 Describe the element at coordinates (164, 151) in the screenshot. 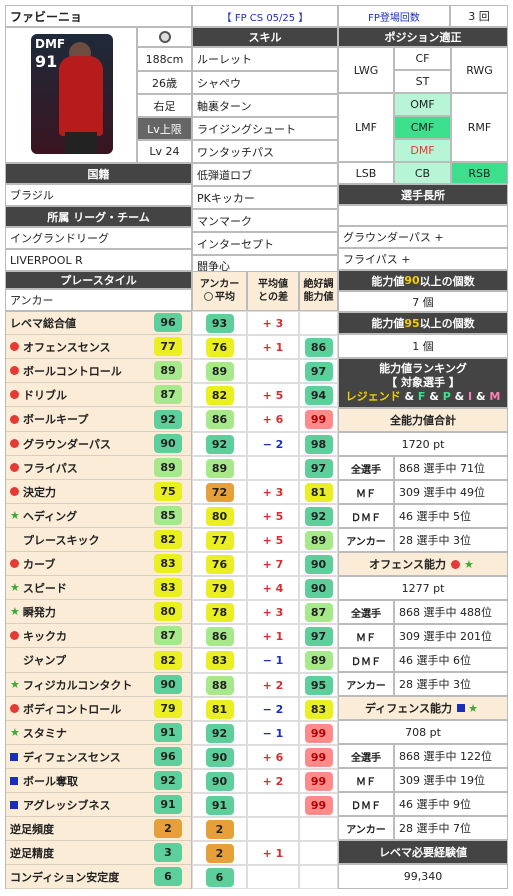

I see `lv-value: Lv 24` at that location.